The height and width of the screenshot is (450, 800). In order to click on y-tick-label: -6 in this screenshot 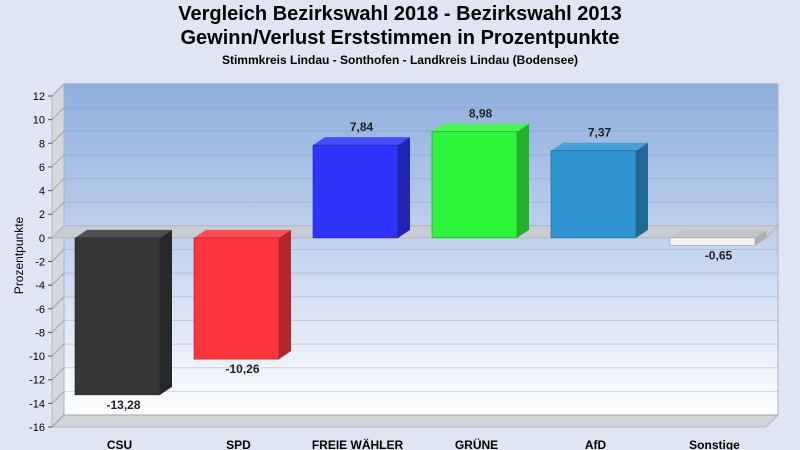, I will do `click(40, 310)`.